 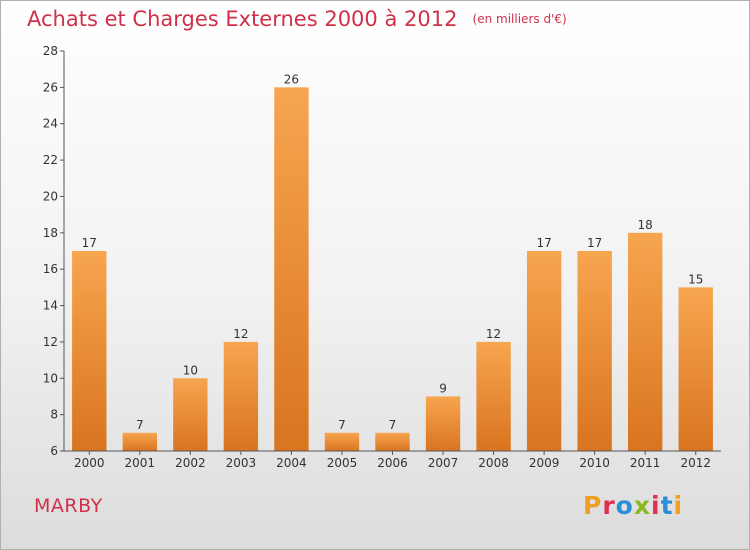 What do you see at coordinates (645, 463) in the screenshot?
I see `x-tick-label: 2011` at bounding box center [645, 463].